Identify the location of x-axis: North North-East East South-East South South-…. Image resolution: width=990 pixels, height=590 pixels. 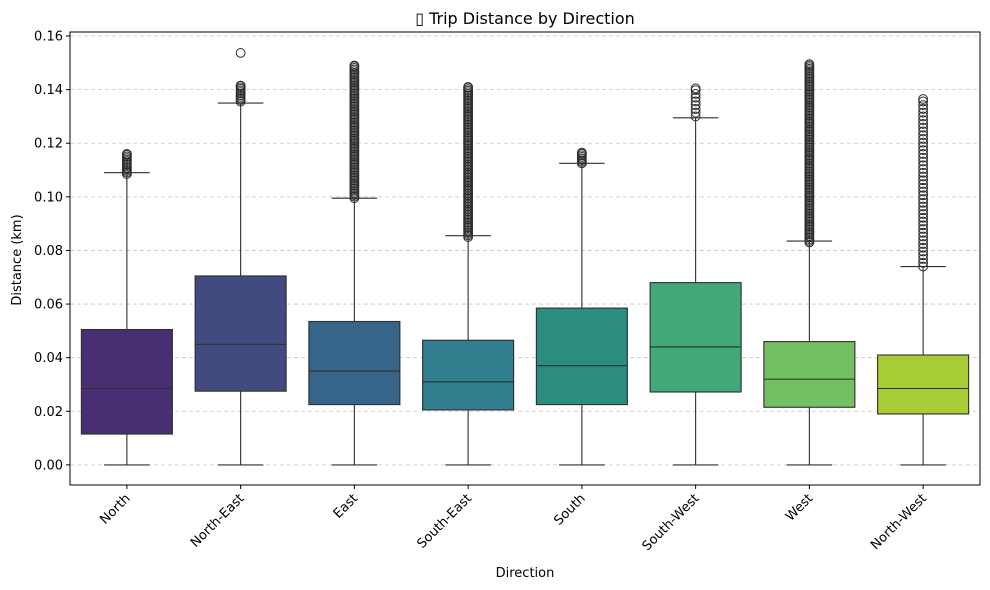
(513, 519).